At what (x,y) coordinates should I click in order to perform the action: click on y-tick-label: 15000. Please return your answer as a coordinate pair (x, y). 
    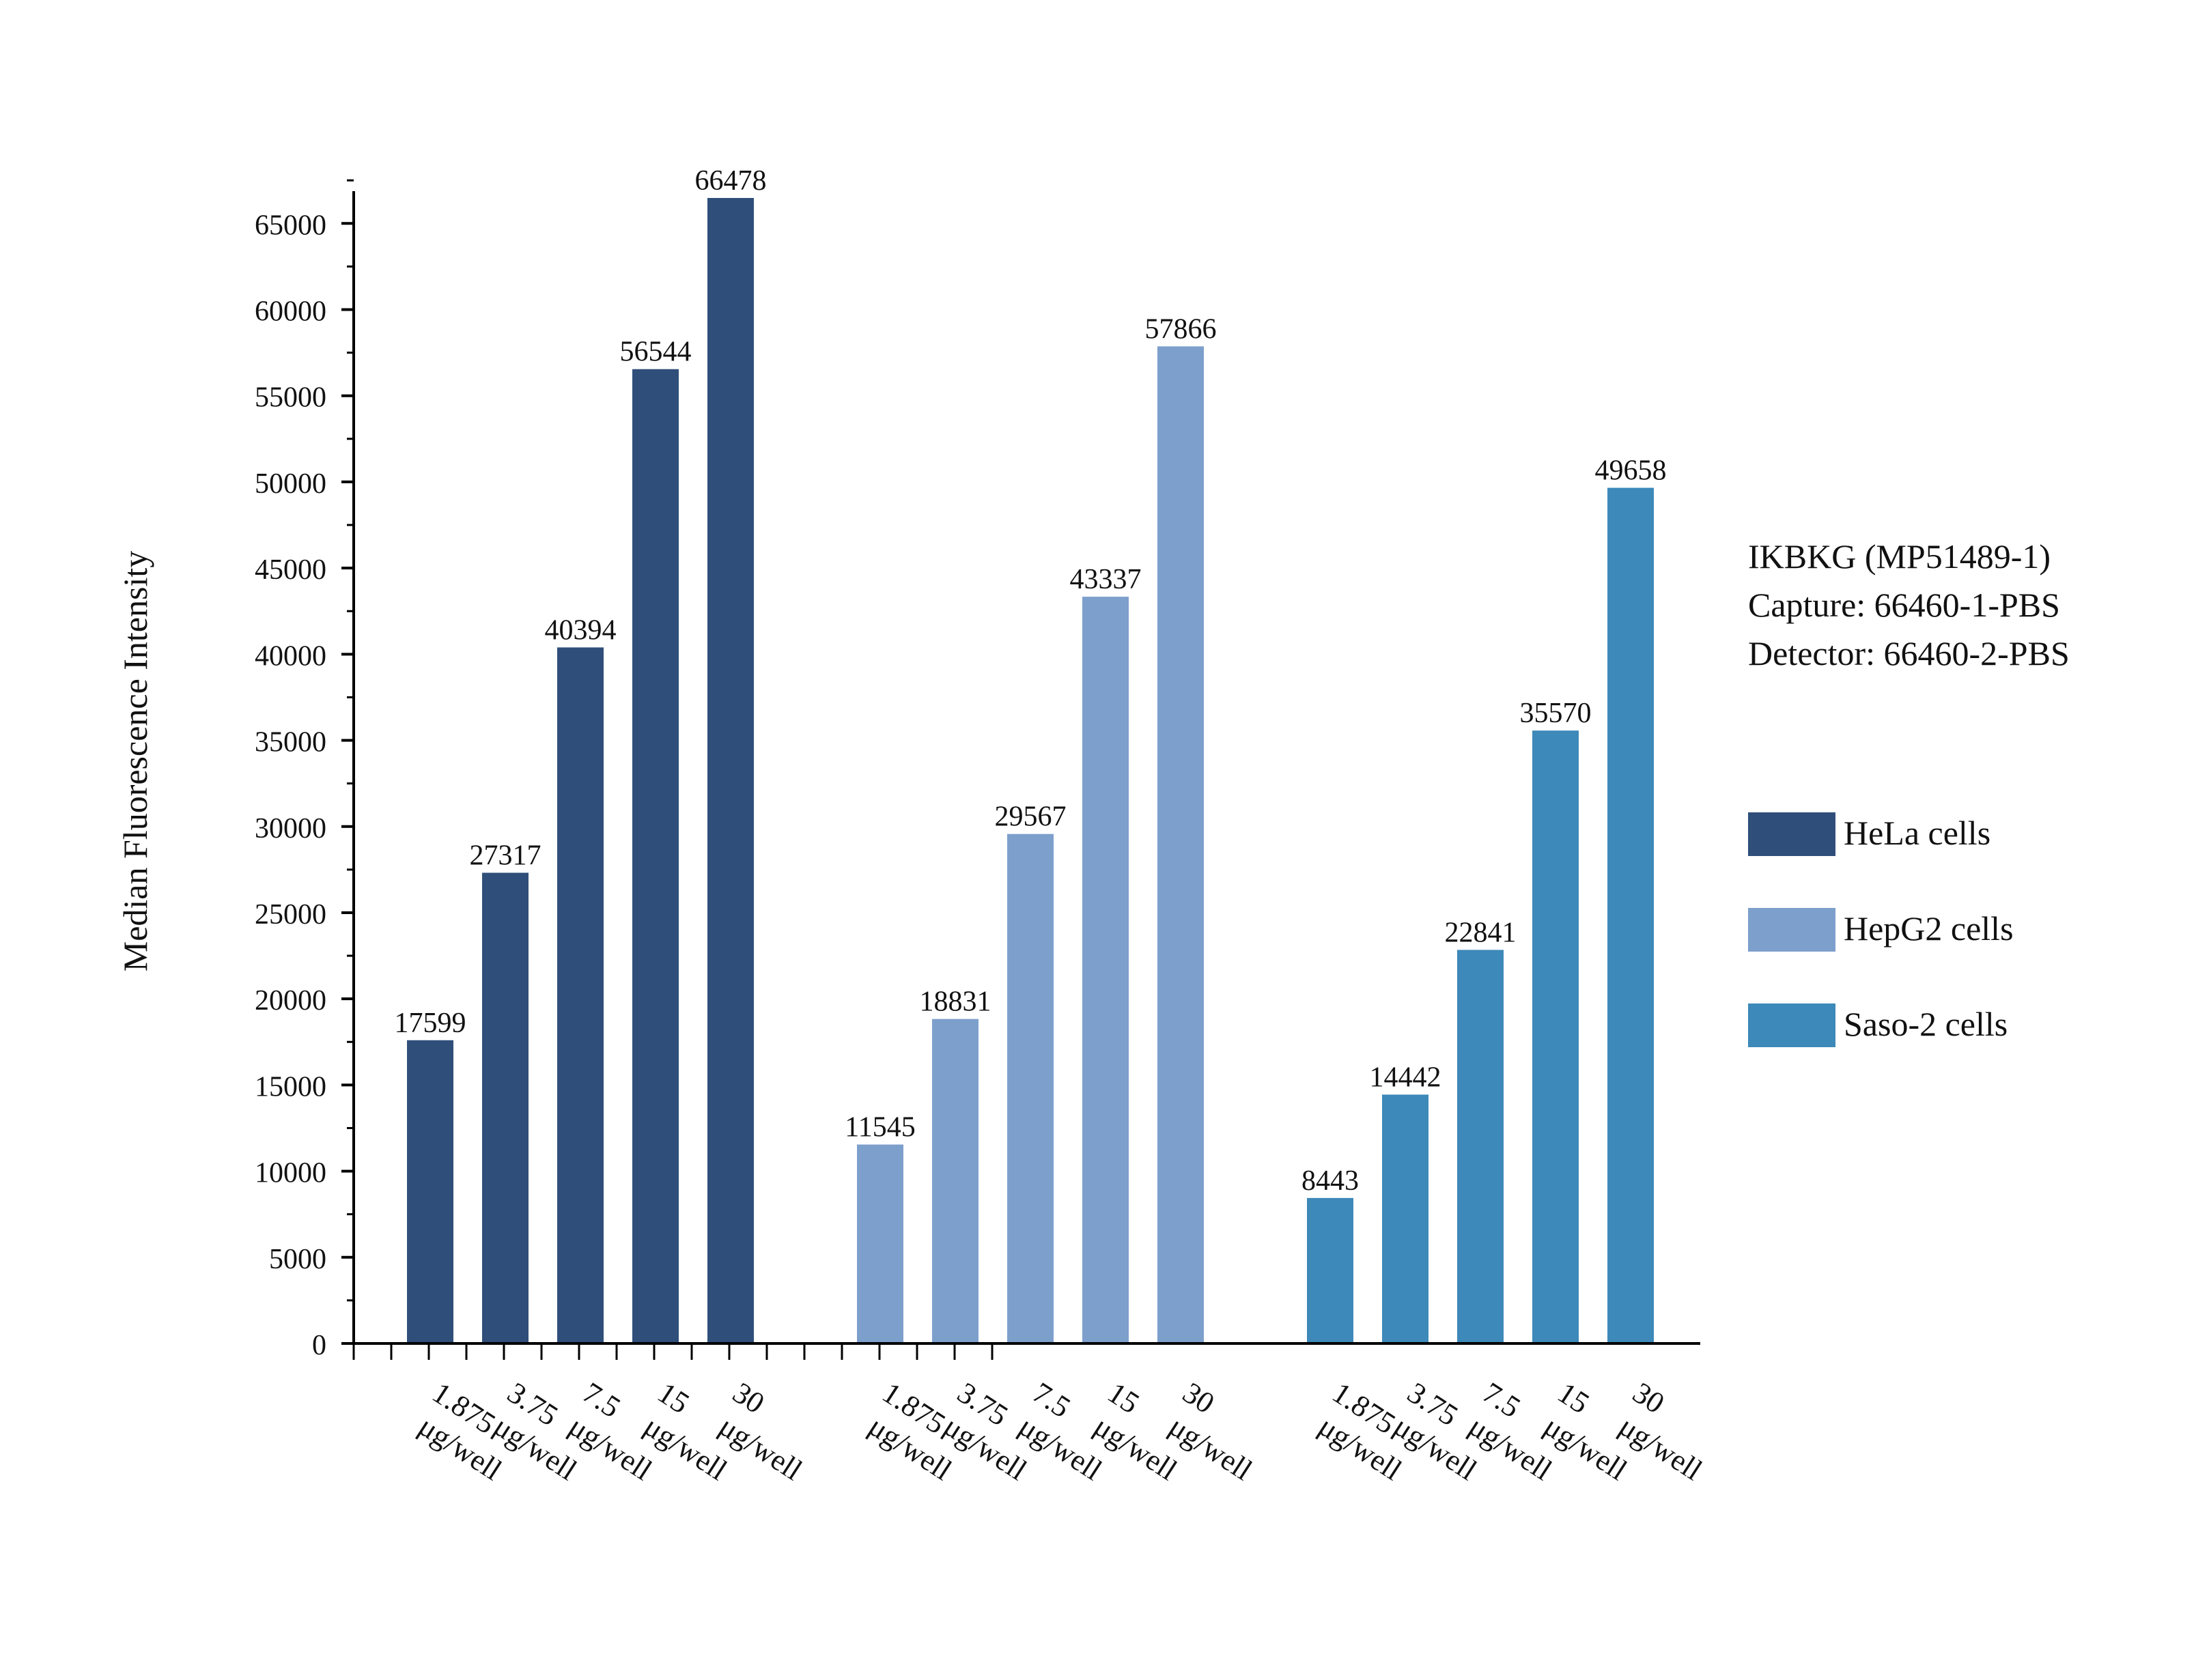
    Looking at the image, I should click on (290, 1086).